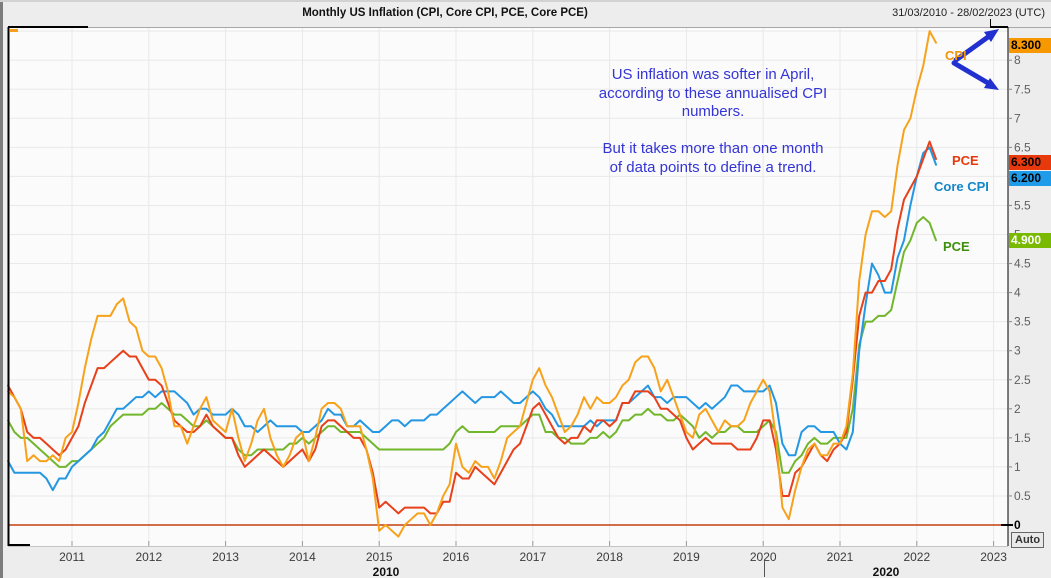 This screenshot has height=578, width=1051. Describe the element at coordinates (72, 557) in the screenshot. I see `svg-text: 2011` at that location.